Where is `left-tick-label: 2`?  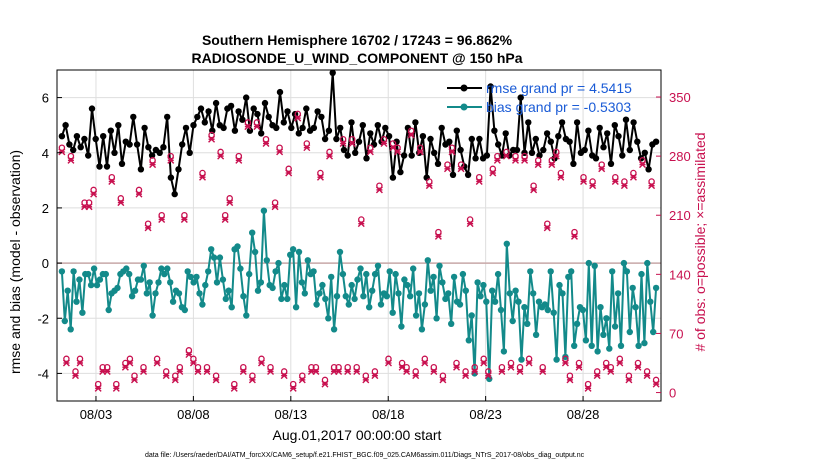
left-tick-label: 2 is located at coordinates (45, 208).